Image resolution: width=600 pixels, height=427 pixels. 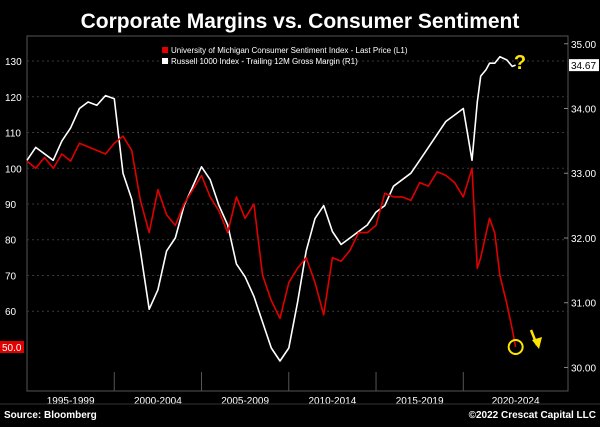 I want to click on legend-swatch-sentiment, so click(x=165, y=50).